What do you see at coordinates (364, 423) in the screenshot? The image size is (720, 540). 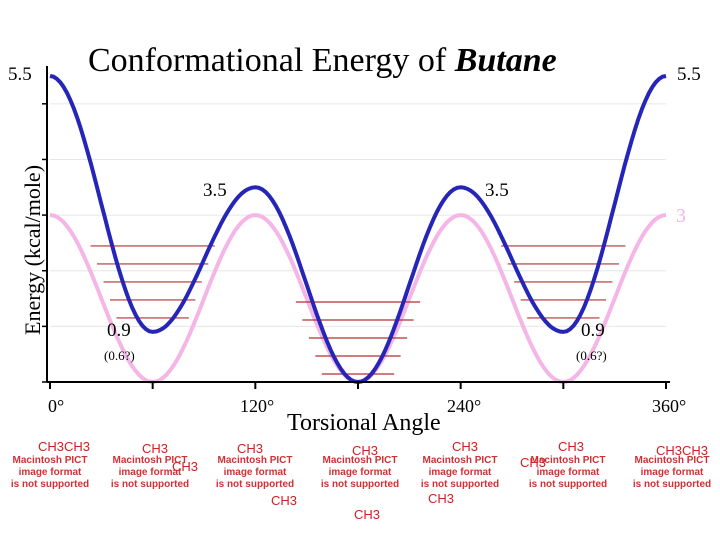 I see `x-axis-label: Torsional Angle` at bounding box center [364, 423].